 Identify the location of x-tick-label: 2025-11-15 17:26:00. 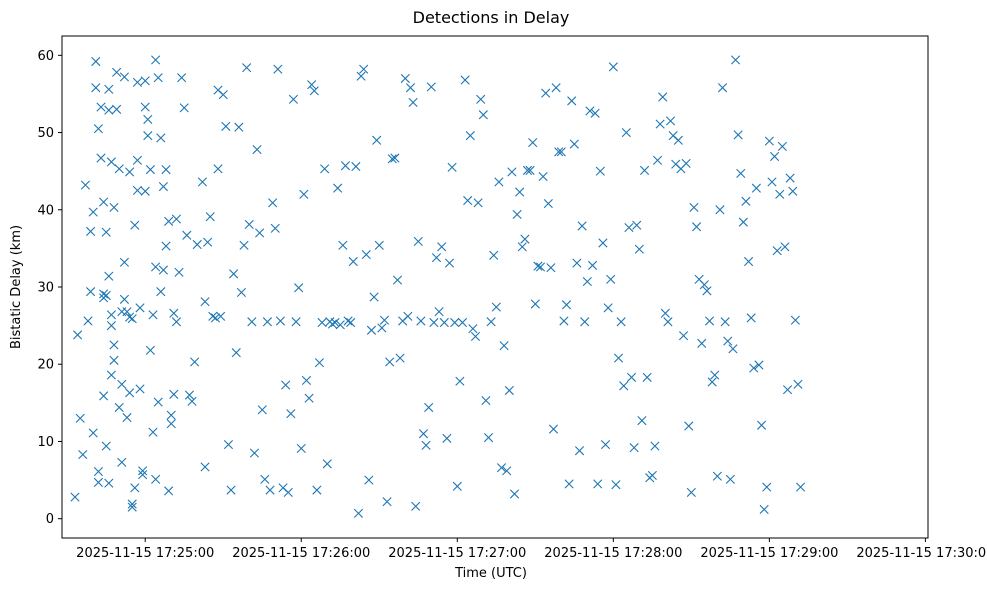
(301, 553).